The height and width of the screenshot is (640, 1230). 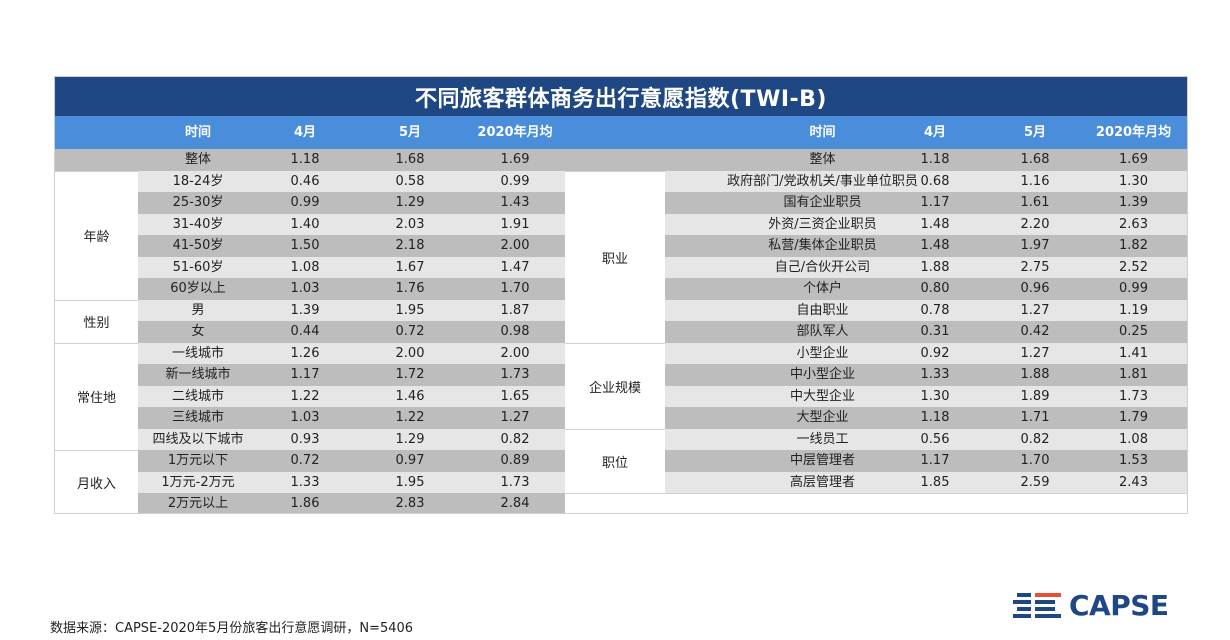 What do you see at coordinates (1035, 482) in the screenshot?
I see `may-value: 2.59` at bounding box center [1035, 482].